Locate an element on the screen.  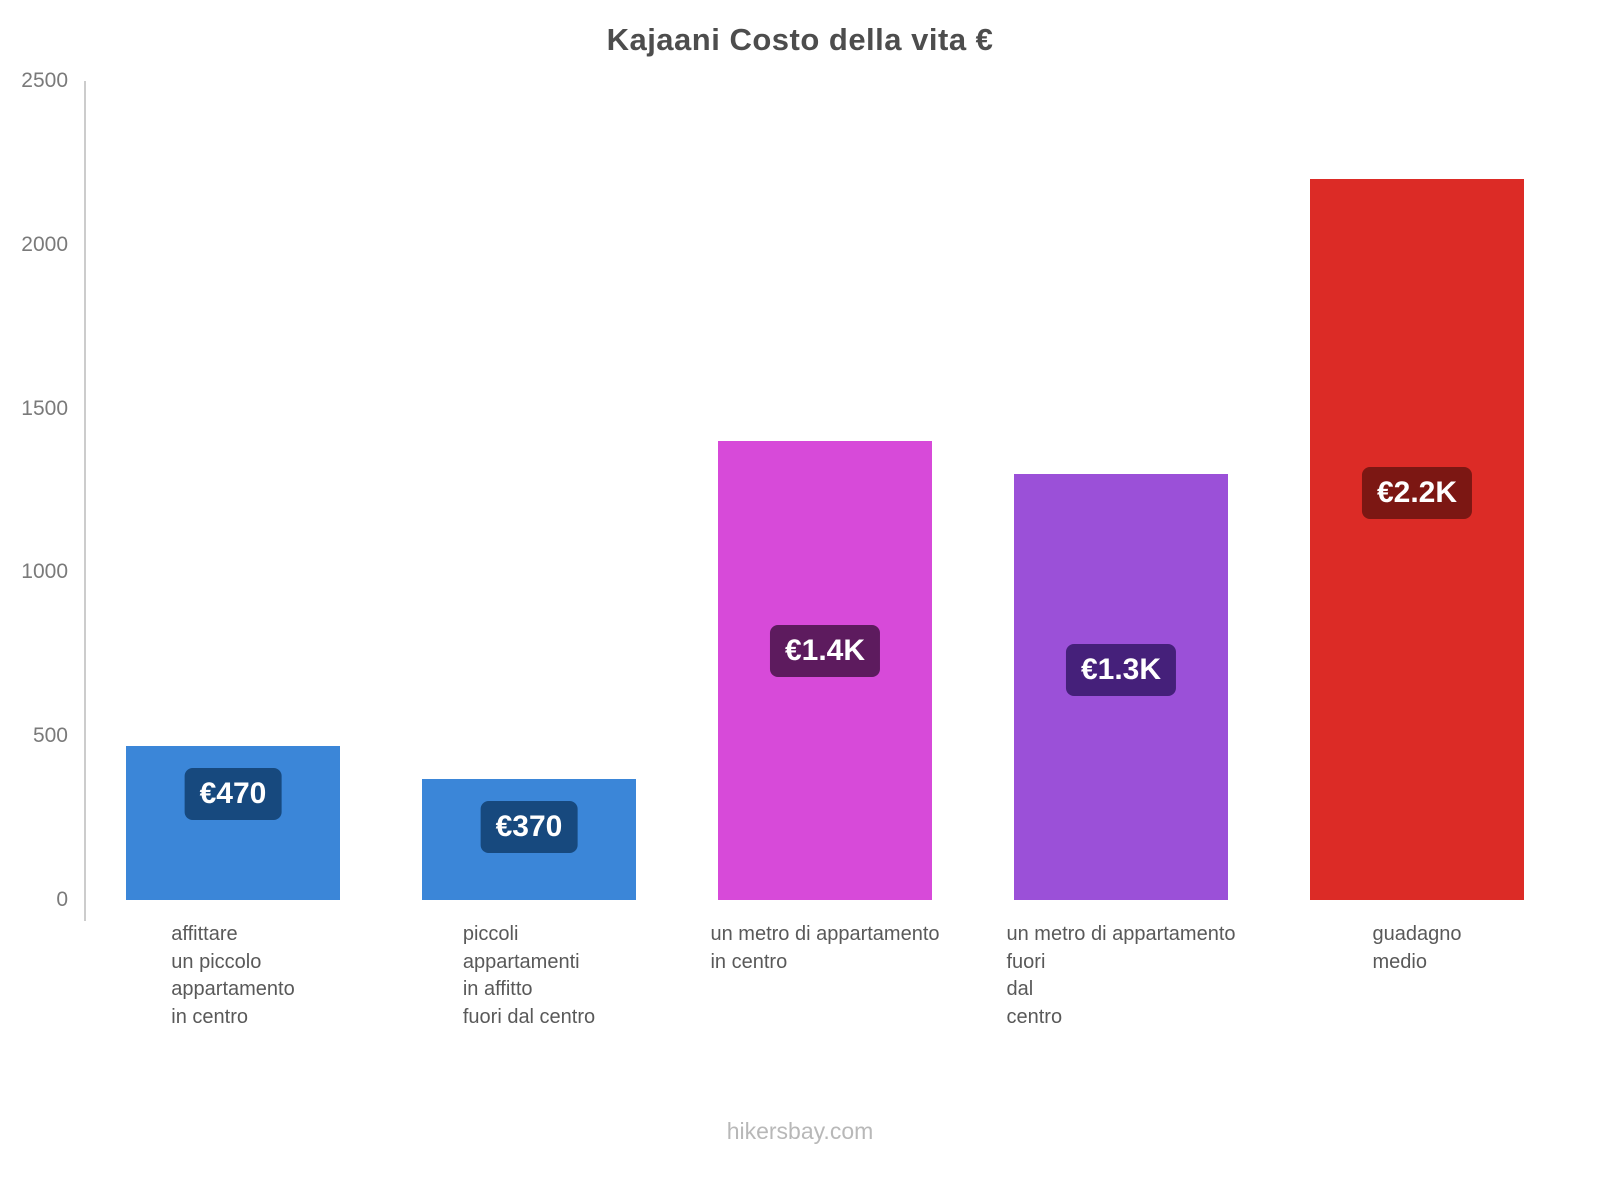
y-tick-label: 500 is located at coordinates (50, 736).